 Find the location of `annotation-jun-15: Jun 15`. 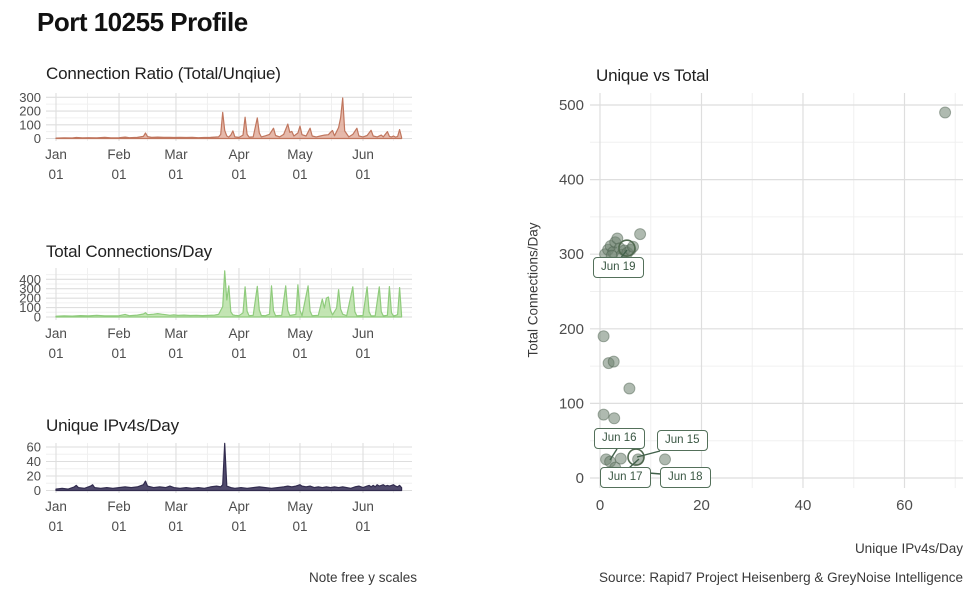

annotation-jun-15: Jun 15 is located at coordinates (682, 440).